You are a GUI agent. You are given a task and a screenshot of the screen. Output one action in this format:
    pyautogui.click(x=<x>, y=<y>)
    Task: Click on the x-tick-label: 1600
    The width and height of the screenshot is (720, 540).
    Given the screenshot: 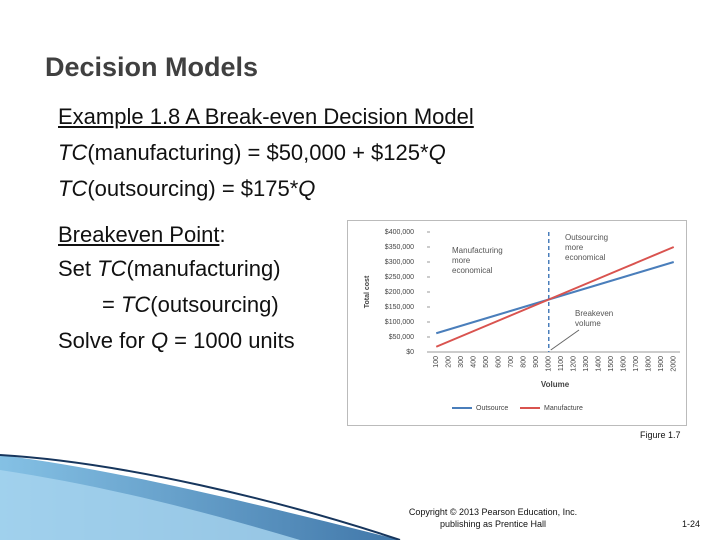 What is the action you would take?
    pyautogui.click(x=624, y=364)
    